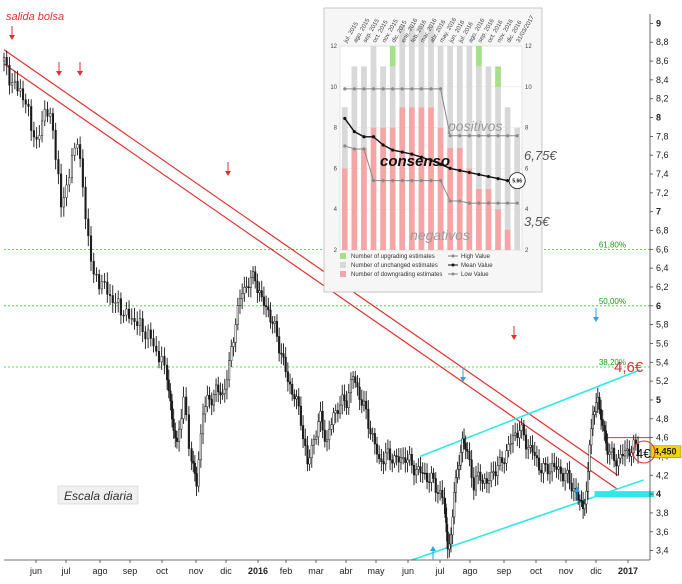  Describe the element at coordinates (527, 169) in the screenshot. I see `inset-y-tick-right: 6` at that location.